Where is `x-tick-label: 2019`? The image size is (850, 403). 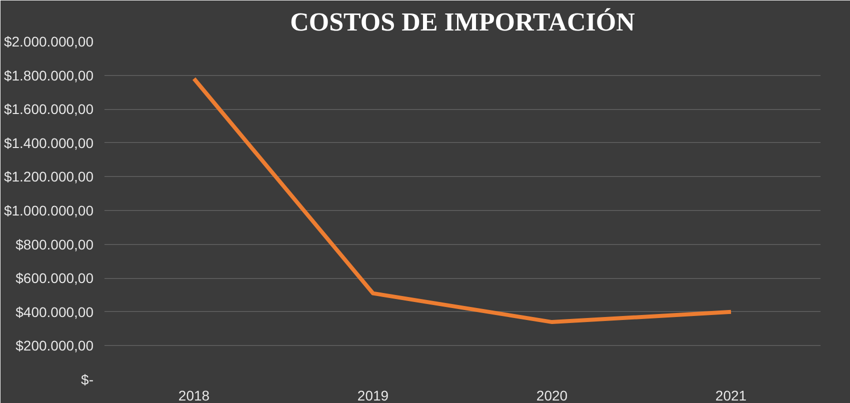 x-tick-label: 2019 is located at coordinates (373, 395).